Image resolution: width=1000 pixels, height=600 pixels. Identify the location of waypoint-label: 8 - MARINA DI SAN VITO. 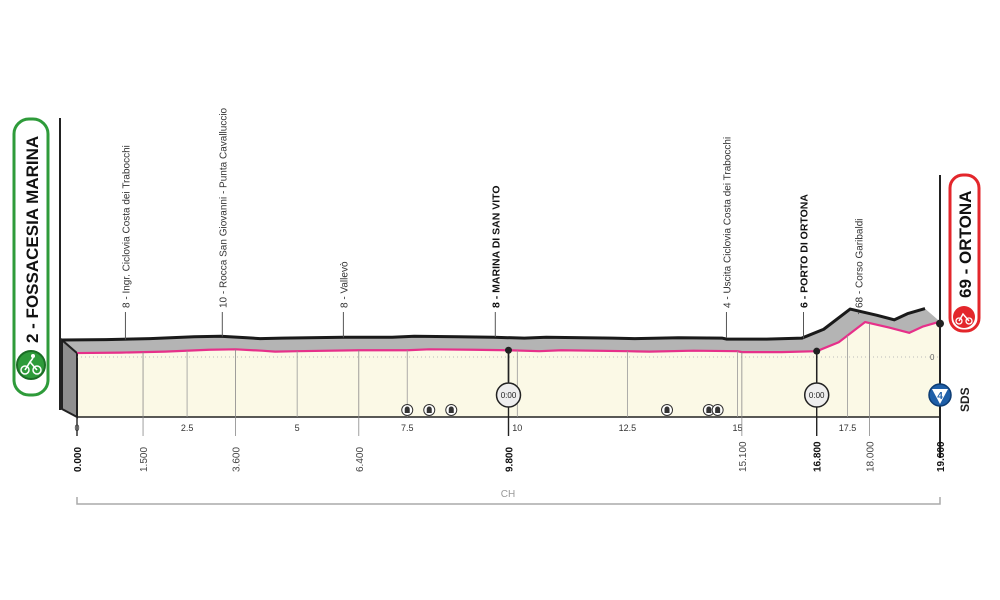
(496, 246).